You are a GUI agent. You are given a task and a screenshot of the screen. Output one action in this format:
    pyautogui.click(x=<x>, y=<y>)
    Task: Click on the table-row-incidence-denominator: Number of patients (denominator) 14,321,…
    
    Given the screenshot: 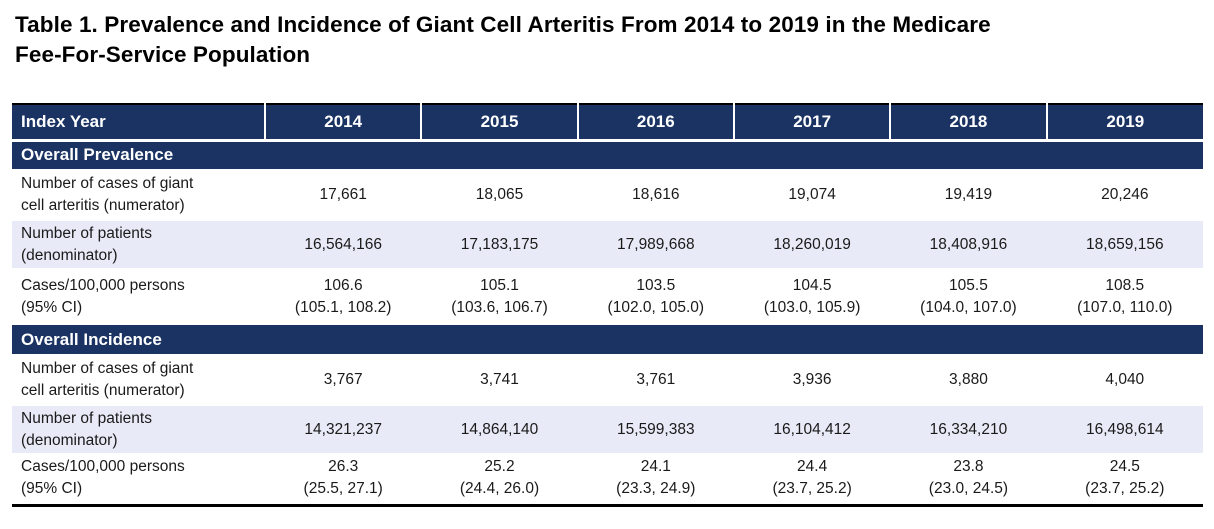 What is the action you would take?
    pyautogui.click(x=607, y=429)
    